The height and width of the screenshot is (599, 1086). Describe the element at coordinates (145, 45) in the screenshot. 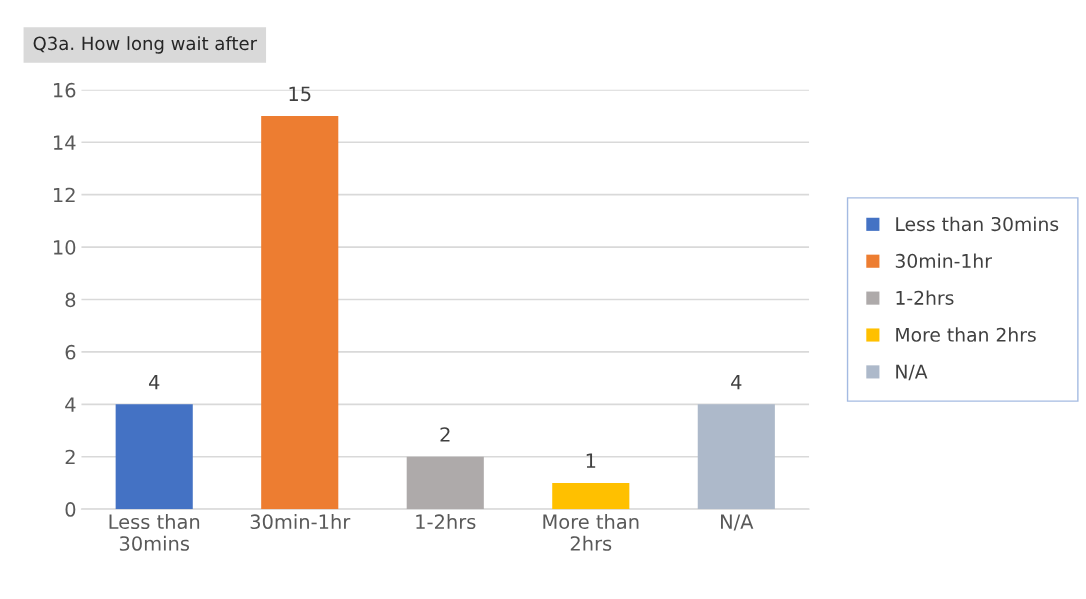

I see `chart-title: Q3a. How long wait after` at that location.